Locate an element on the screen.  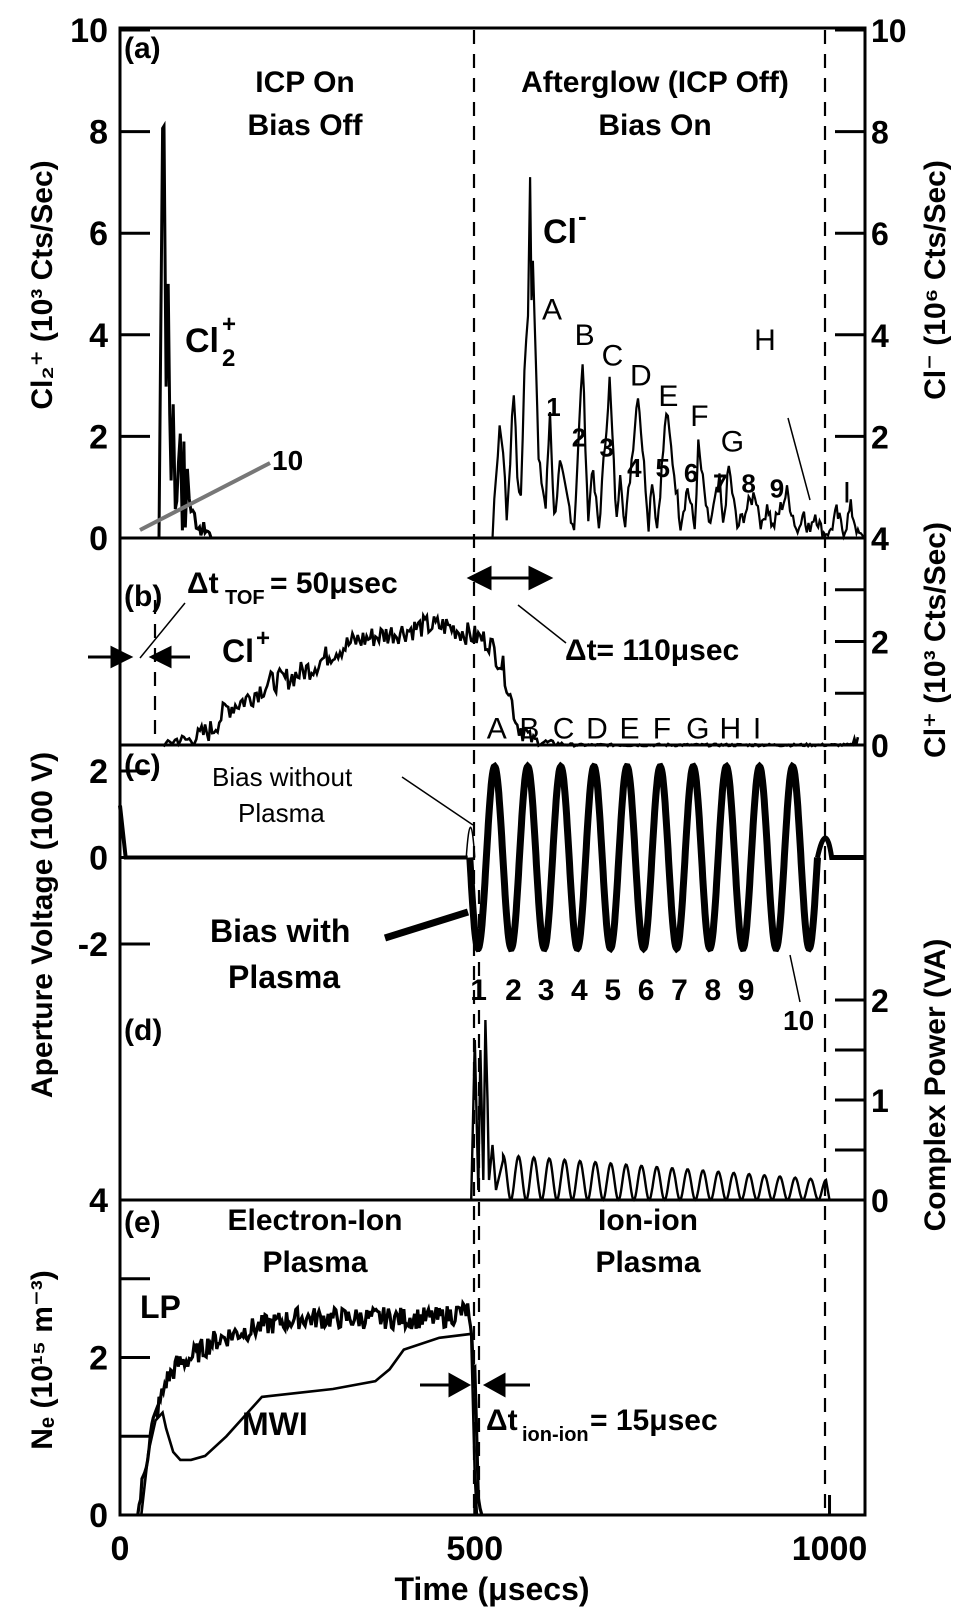
panel-a-valley-label: 2 is located at coordinates (579, 438).